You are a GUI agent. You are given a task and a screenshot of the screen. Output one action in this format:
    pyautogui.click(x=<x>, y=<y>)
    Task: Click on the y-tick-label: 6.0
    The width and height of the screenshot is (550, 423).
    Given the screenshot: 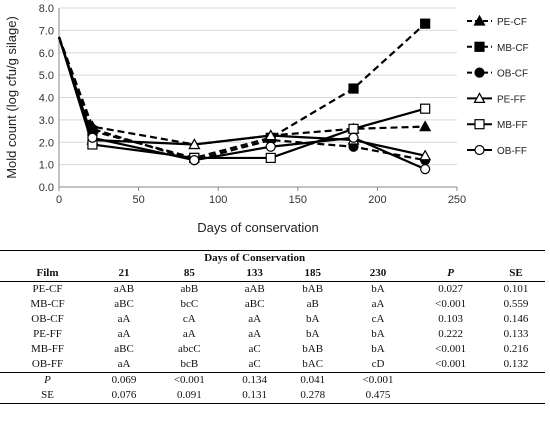 What is the action you would take?
    pyautogui.click(x=46, y=54)
    